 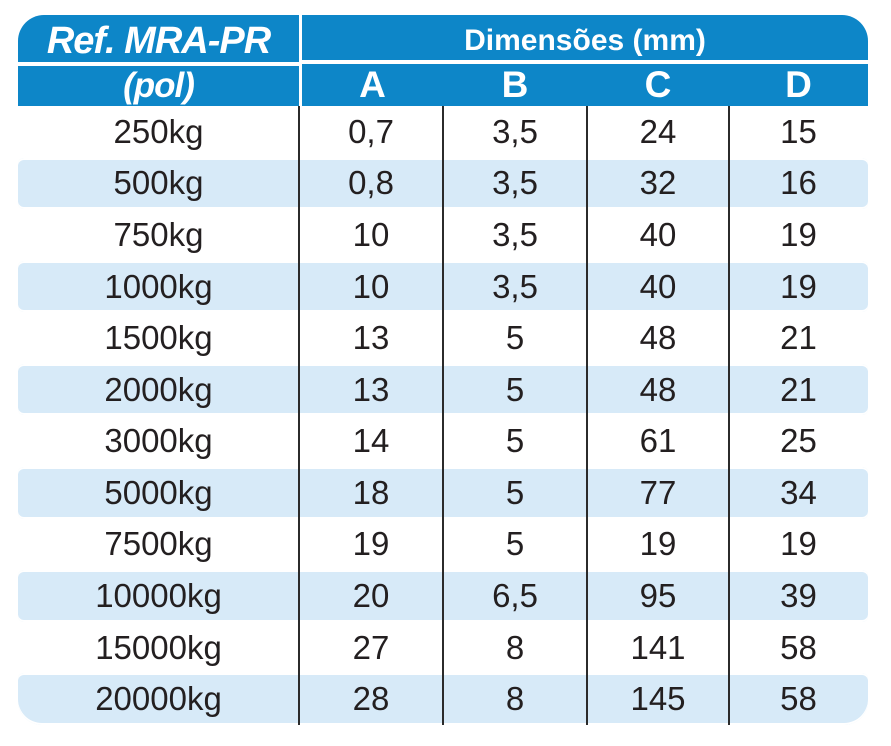 I want to click on cell-c: 19, so click(x=658, y=544).